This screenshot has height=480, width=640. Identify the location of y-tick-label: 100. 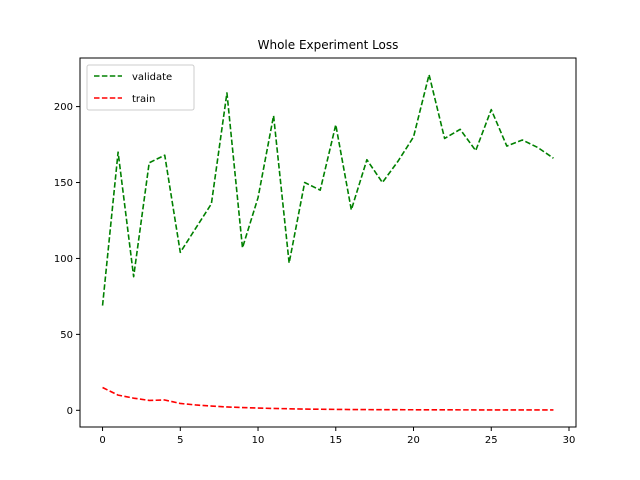
(63, 259).